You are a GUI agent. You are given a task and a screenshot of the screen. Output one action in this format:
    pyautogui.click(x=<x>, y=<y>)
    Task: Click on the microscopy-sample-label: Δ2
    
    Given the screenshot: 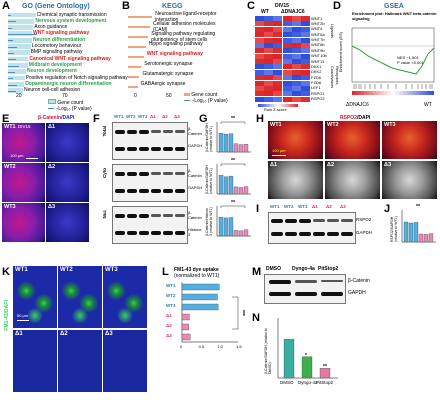 What is the action you would take?
    pyautogui.click(x=331, y=165)
    